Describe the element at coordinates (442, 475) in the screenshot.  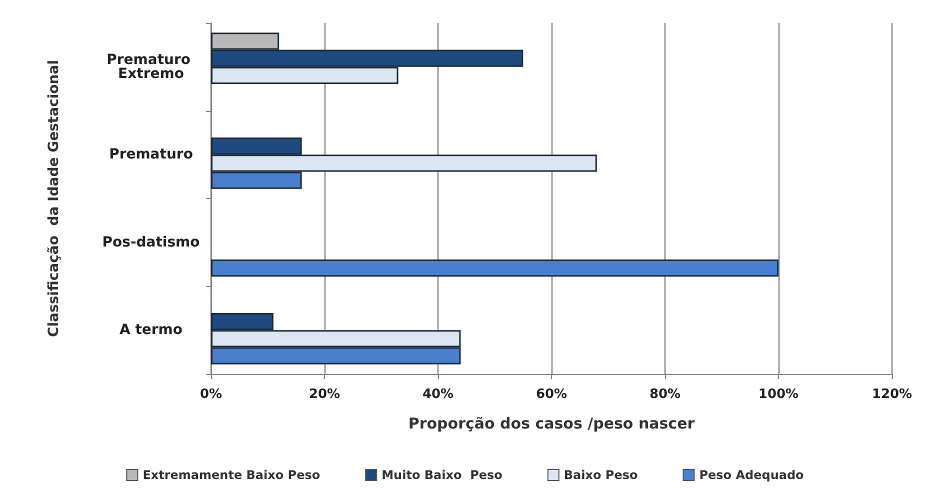
I see `legend-label: Muito Baixo Peso` at that location.